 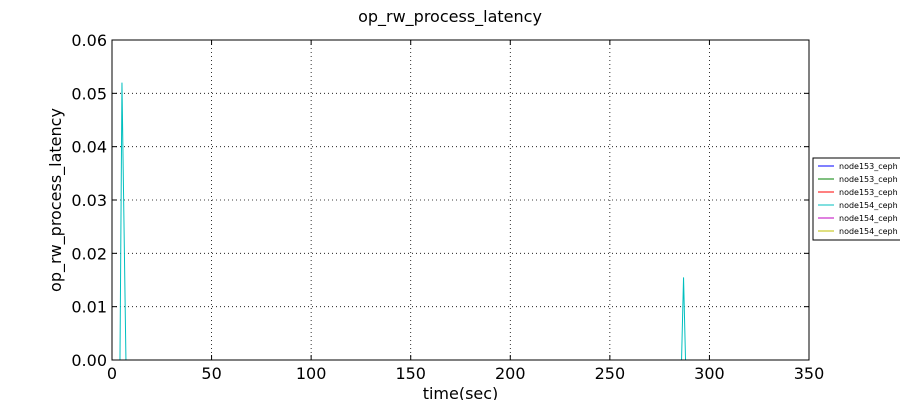 What do you see at coordinates (89, 40) in the screenshot?
I see `y-tick-label: 0.06` at bounding box center [89, 40].